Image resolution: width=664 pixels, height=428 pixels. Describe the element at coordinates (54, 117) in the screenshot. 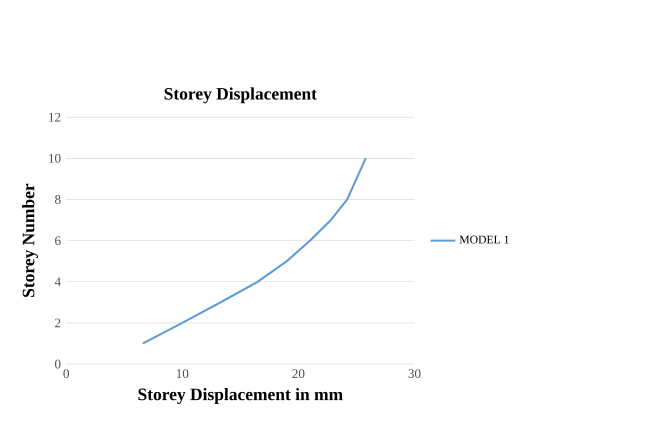

I see `y-tick-label: 12` at that location.